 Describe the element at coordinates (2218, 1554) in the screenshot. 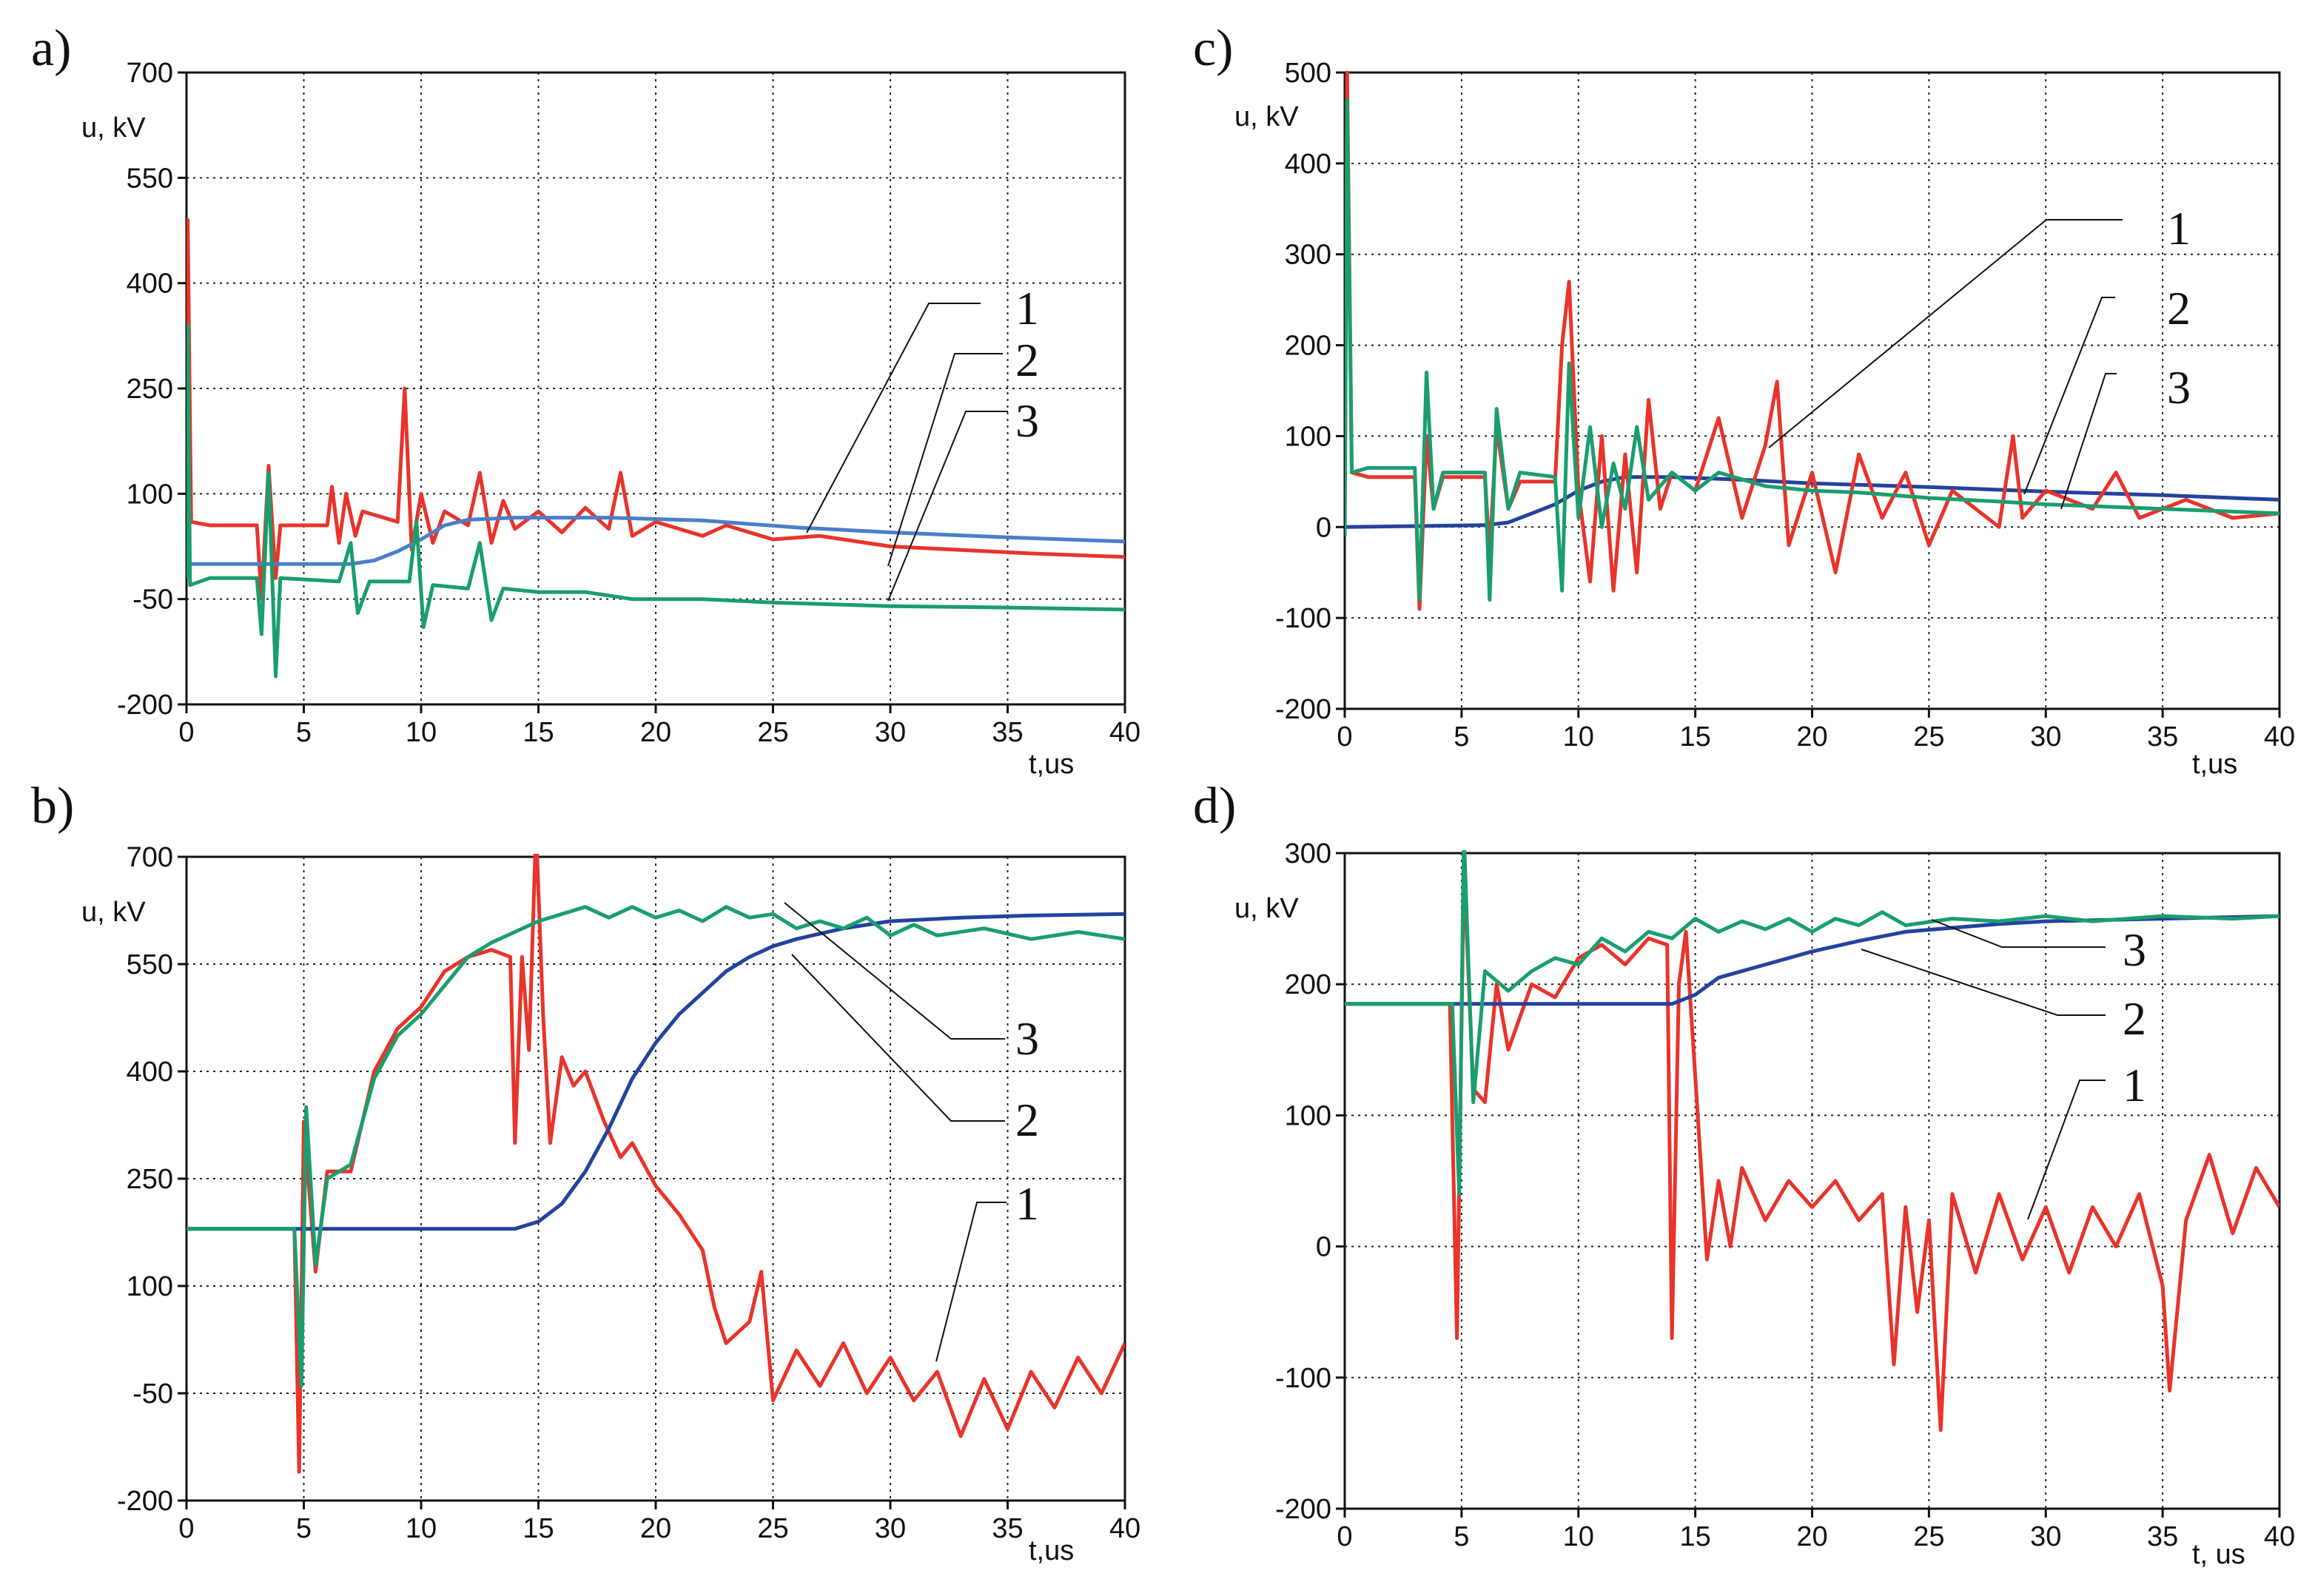

I see `x-axis-label: t, us` at that location.